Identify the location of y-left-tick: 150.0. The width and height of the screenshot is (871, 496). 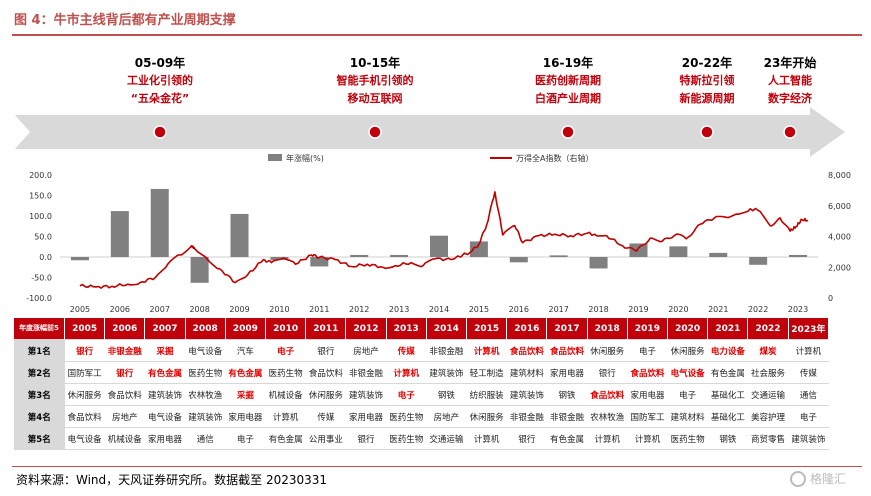
(40, 196).